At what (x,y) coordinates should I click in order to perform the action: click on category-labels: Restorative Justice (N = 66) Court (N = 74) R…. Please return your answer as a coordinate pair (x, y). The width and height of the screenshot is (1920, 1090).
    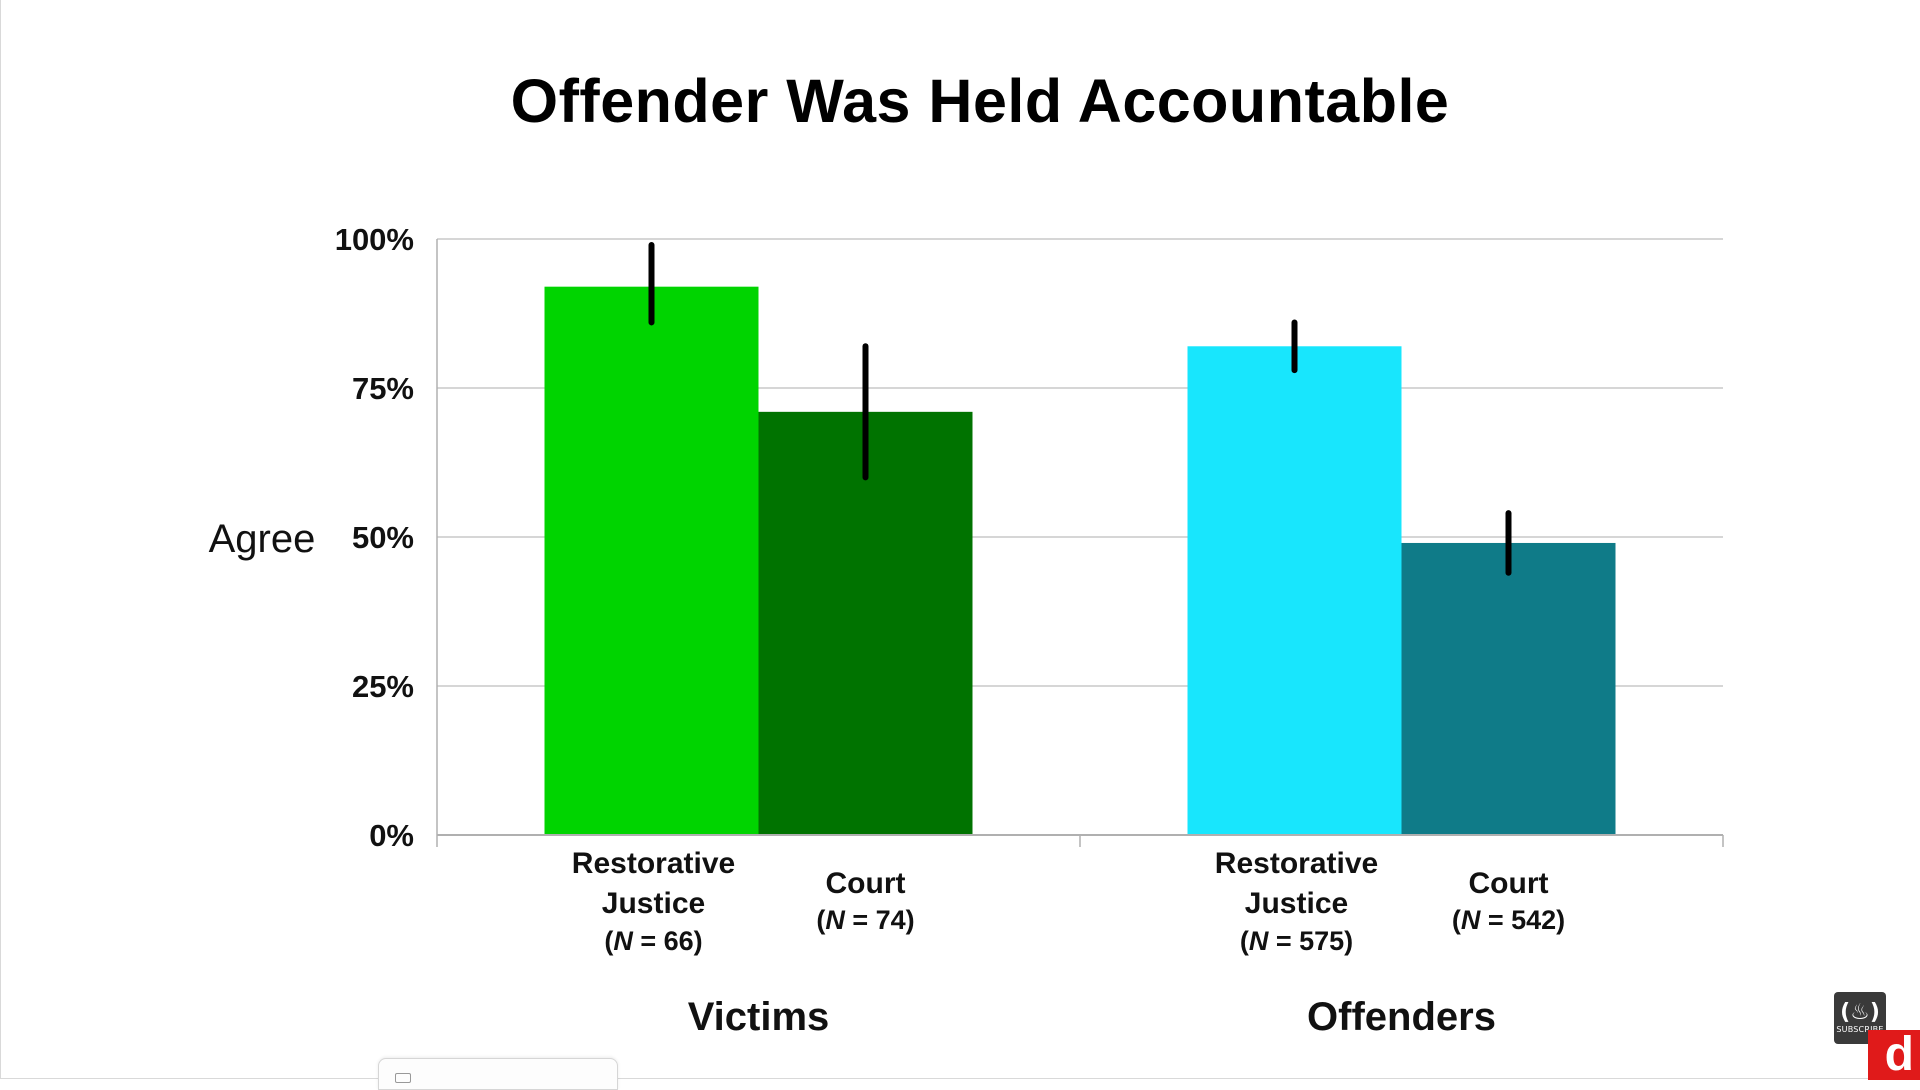
    Looking at the image, I should click on (1068, 901).